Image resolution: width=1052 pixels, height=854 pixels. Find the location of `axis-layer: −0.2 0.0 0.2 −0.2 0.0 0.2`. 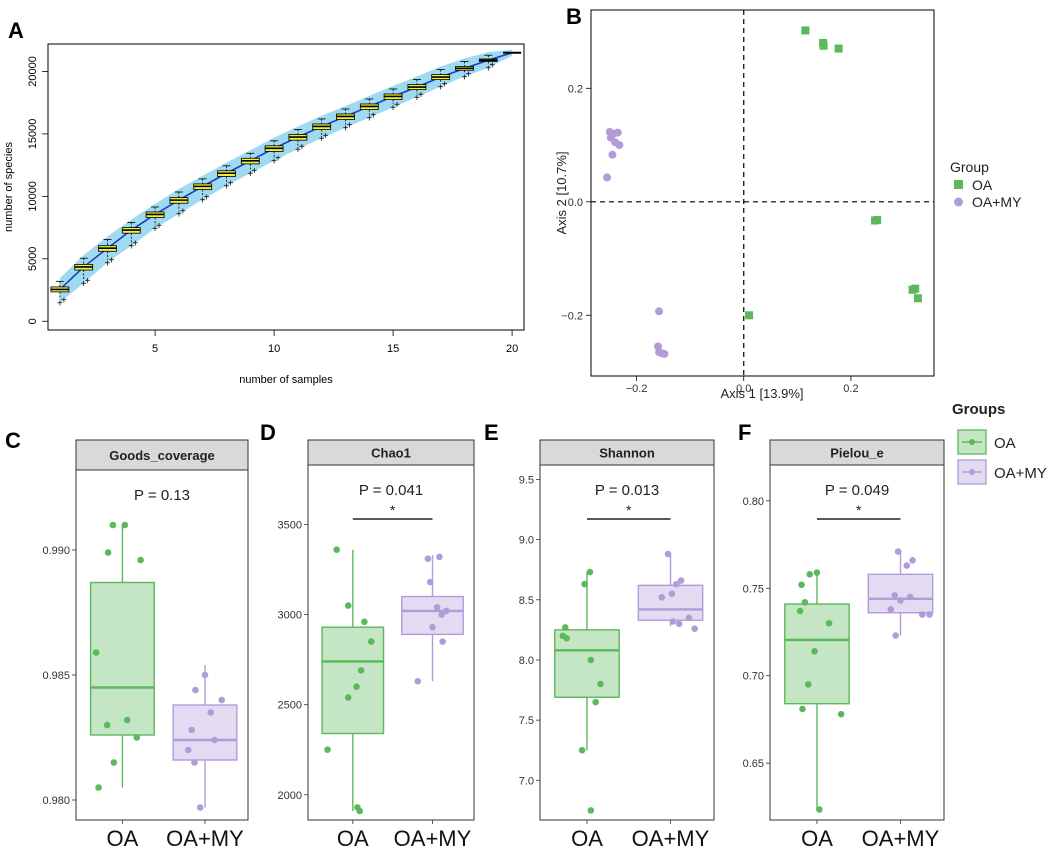

axis-layer: −0.2 0.0 0.2 −0.2 0.0 0.2 is located at coordinates (709, 239).